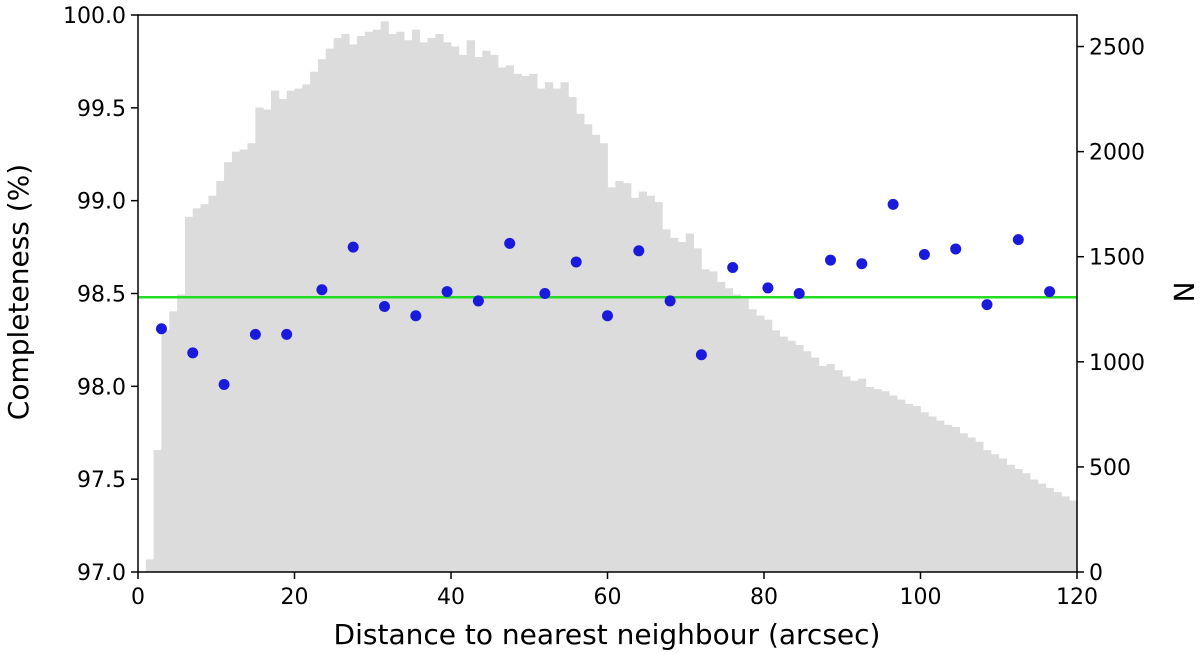  Describe the element at coordinates (1117, 258) in the screenshot. I see `y2-tick-label: 1500` at that location.